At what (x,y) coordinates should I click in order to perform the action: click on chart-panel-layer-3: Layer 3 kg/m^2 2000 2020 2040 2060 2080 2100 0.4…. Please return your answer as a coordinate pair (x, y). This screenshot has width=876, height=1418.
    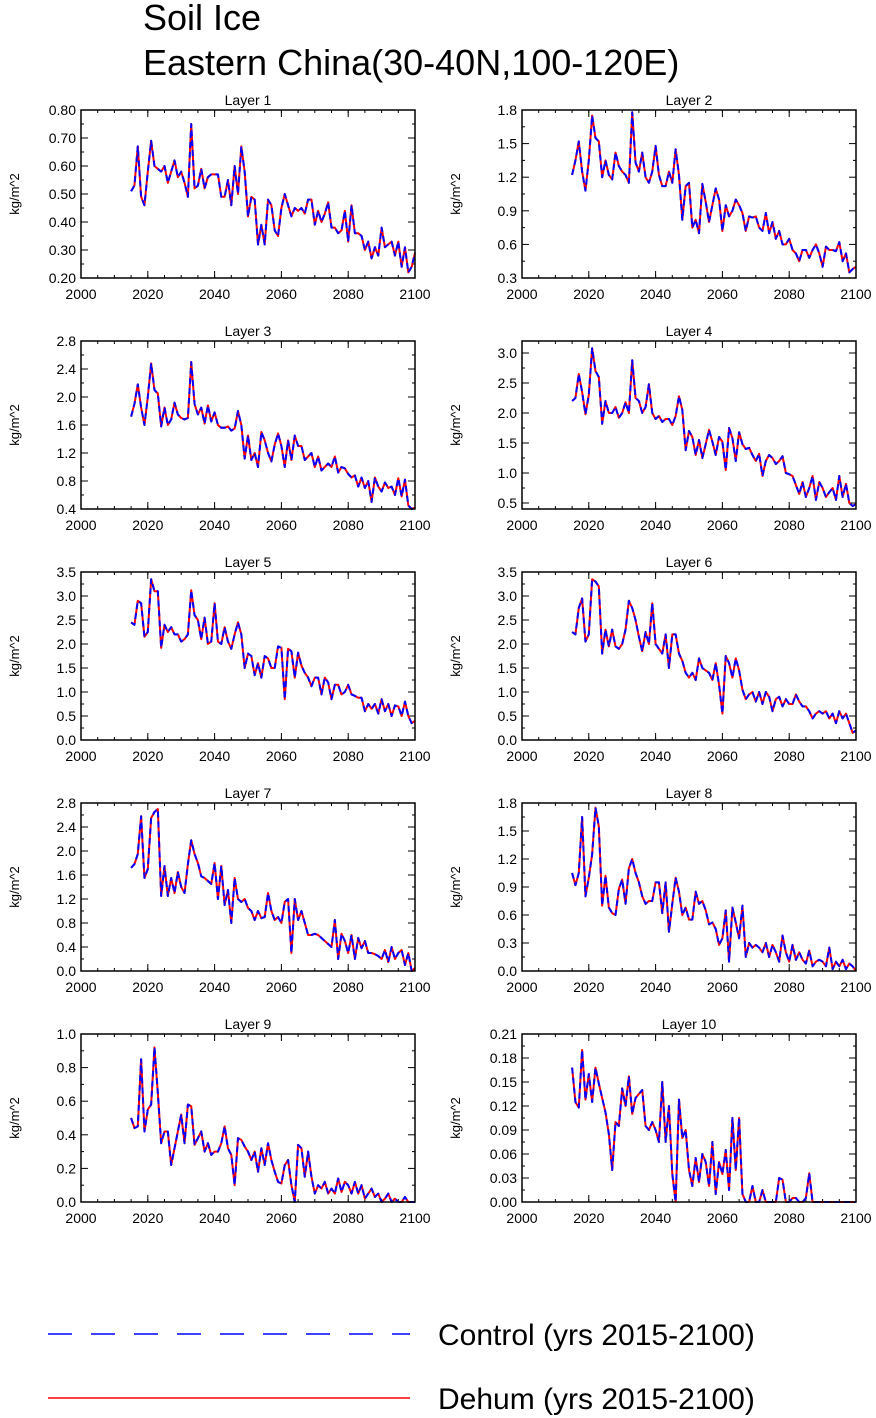
    Looking at the image, I should click on (219, 428).